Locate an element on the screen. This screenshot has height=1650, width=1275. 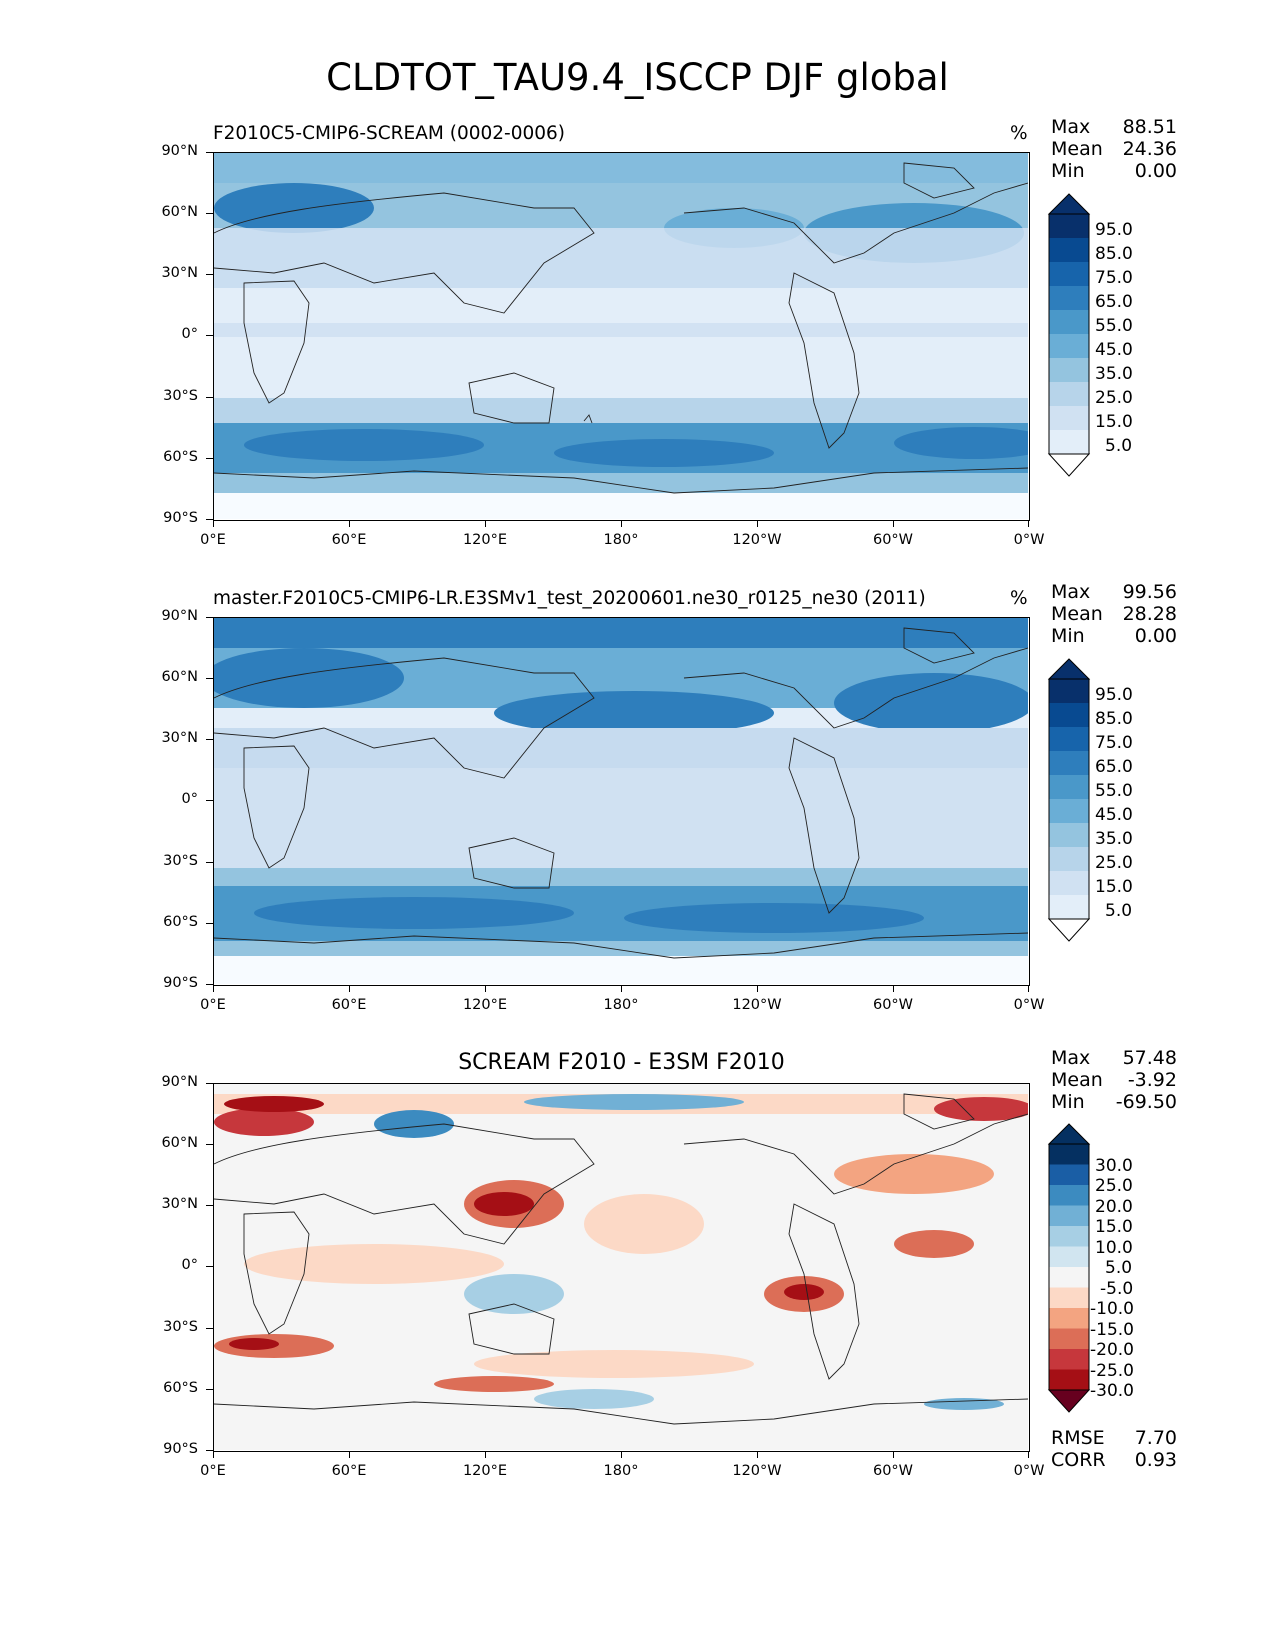
panel-2-xtick: 180° is located at coordinates (621, 1005).